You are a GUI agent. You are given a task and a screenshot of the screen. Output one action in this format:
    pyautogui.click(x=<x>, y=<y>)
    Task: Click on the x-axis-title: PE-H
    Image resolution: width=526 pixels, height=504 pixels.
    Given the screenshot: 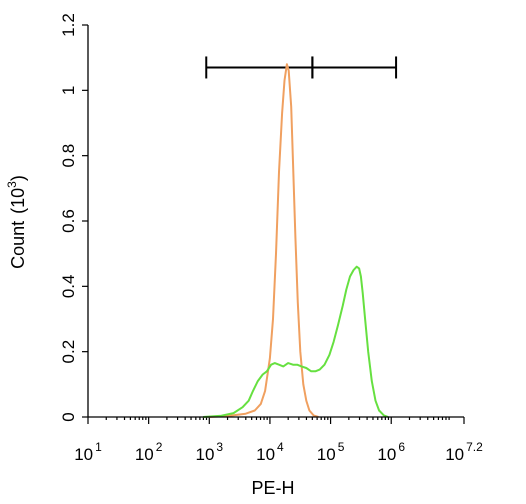 What is the action you would take?
    pyautogui.click(x=272, y=488)
    